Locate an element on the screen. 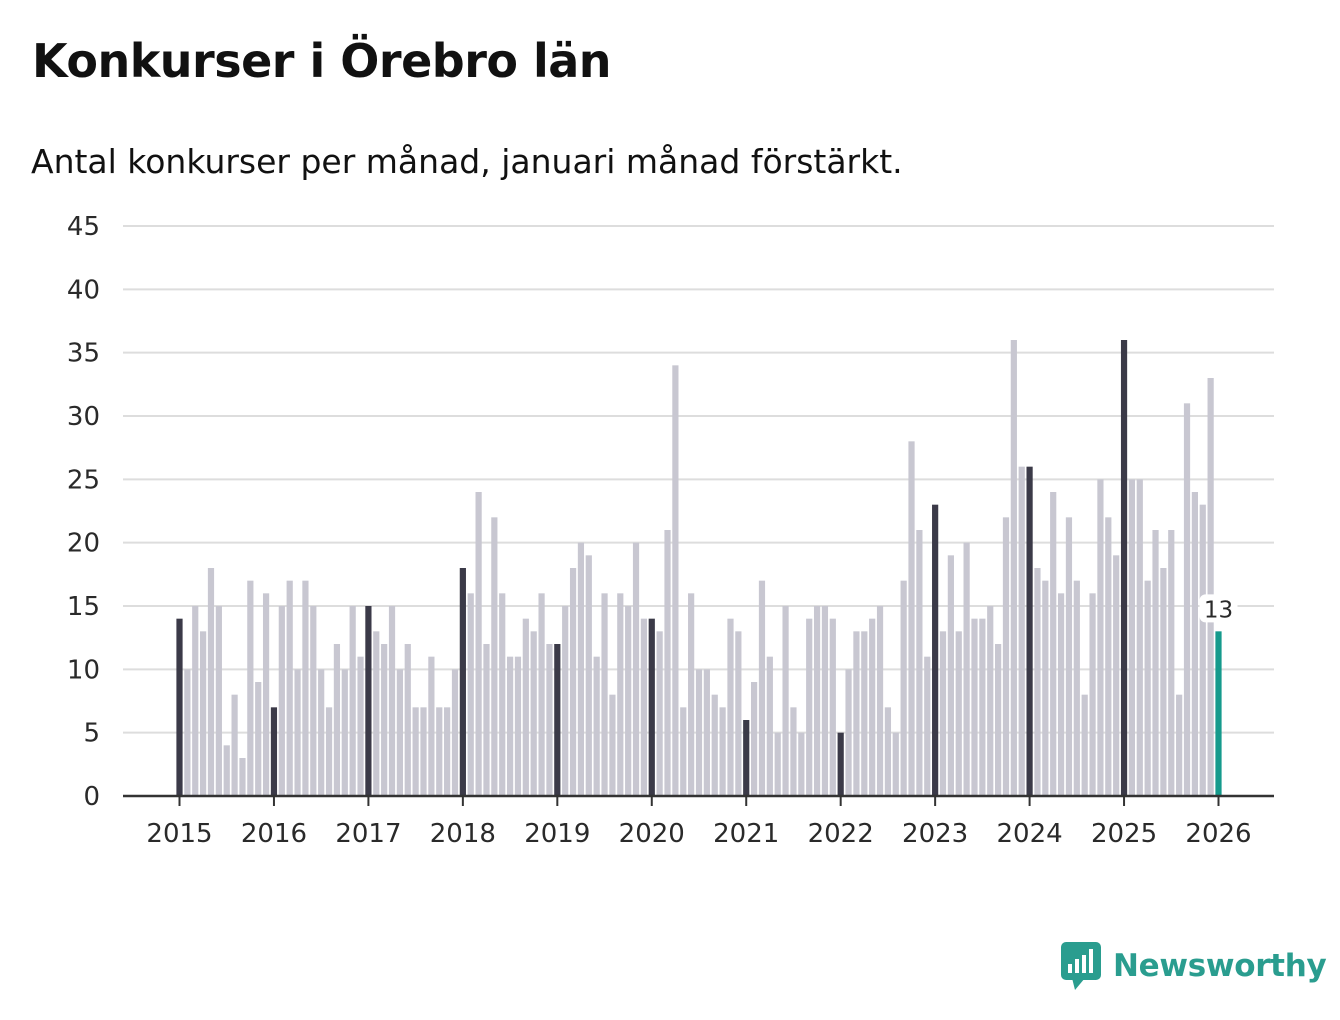 The image size is (1340, 1020). latest-value-label-bg is located at coordinates (1218, 608).